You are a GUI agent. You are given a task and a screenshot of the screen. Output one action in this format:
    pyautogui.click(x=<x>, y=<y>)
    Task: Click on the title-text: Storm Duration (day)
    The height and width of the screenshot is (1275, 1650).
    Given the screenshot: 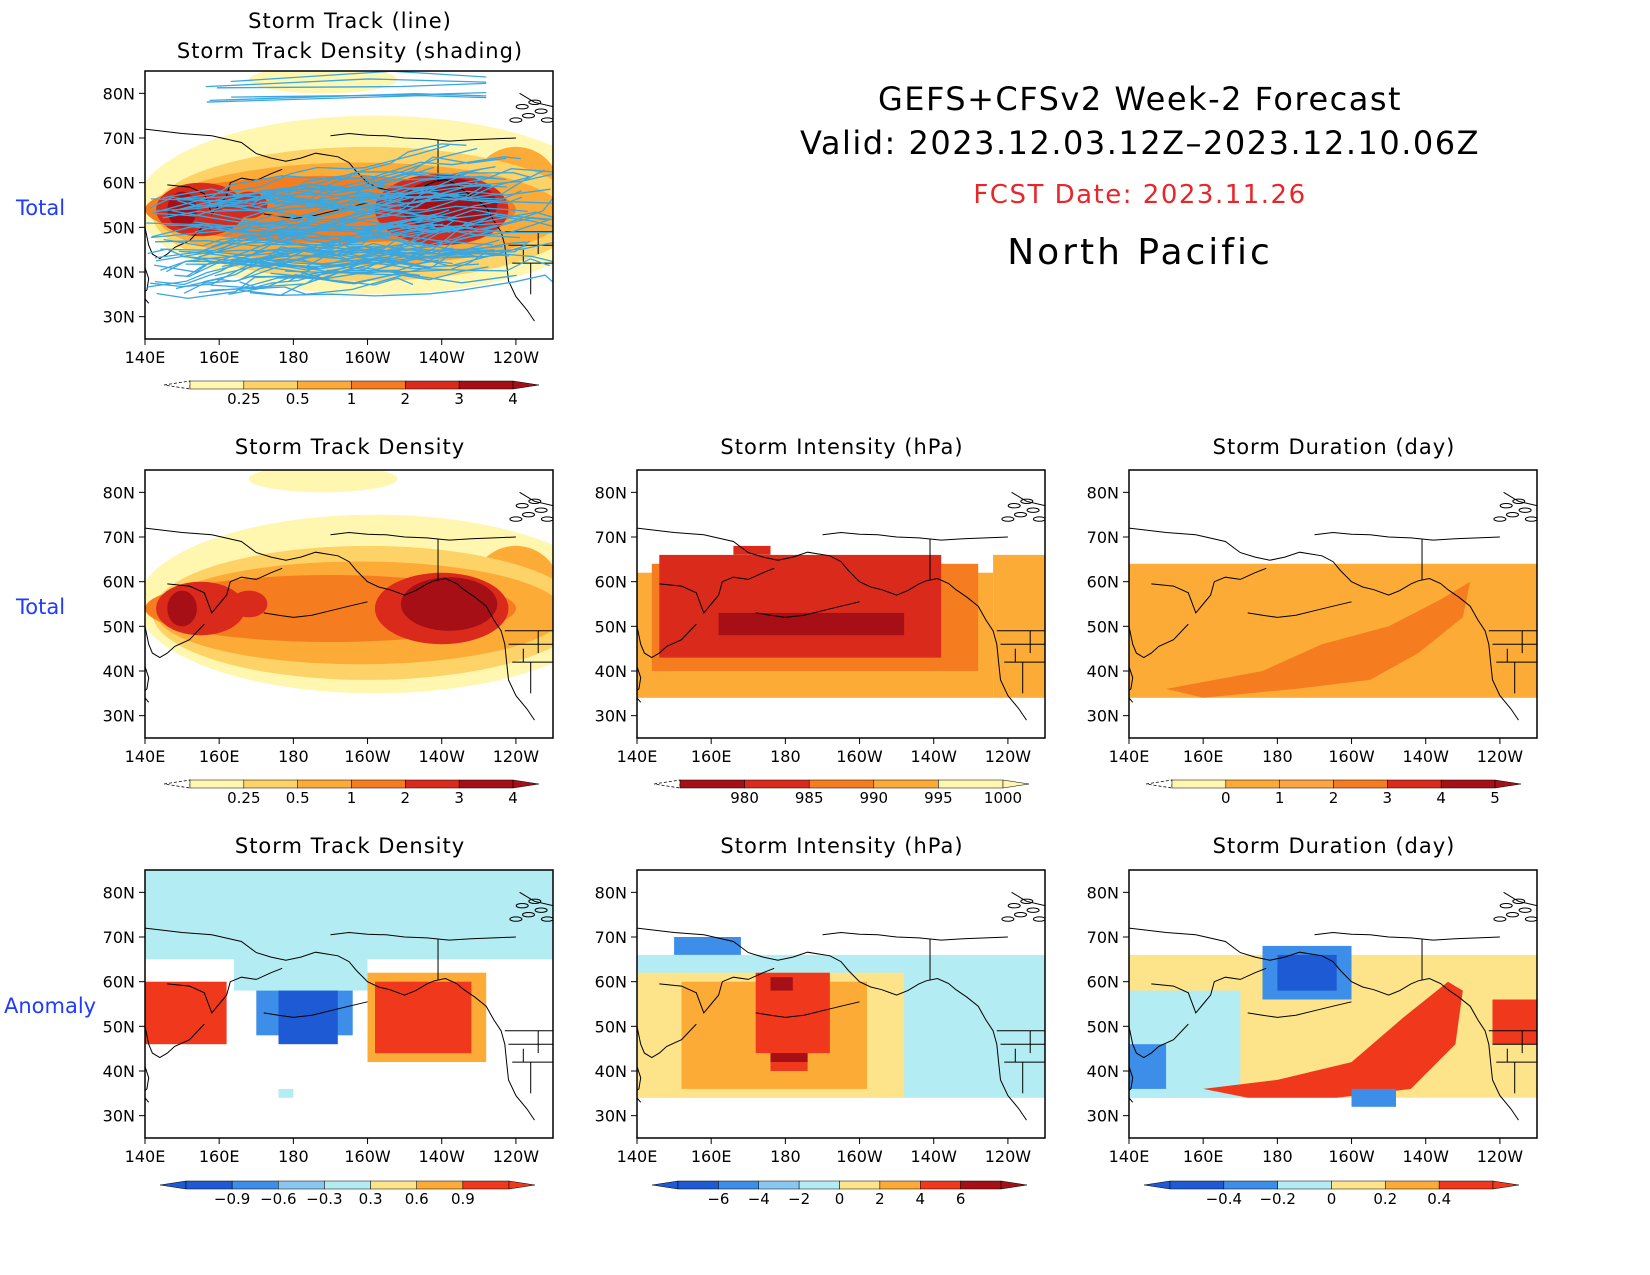 What is the action you would take?
    pyautogui.click(x=1334, y=846)
    